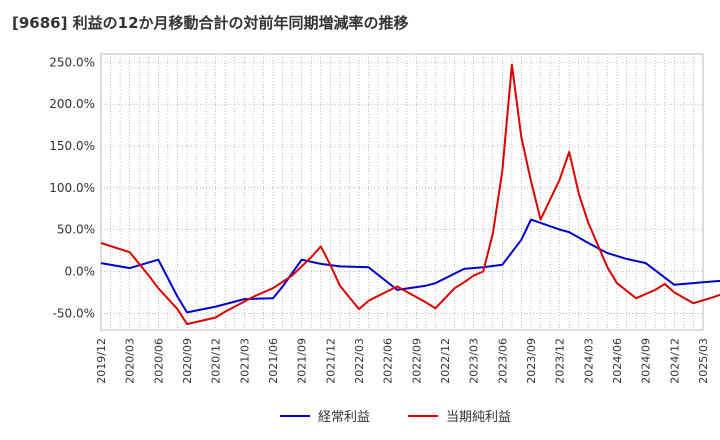 Image resolution: width=720 pixels, height=440 pixels. What do you see at coordinates (210, 23) in the screenshot?
I see `chart-title: [9686] 利益の12か月移動合計の対前年同期増減率の推移` at bounding box center [210, 23].